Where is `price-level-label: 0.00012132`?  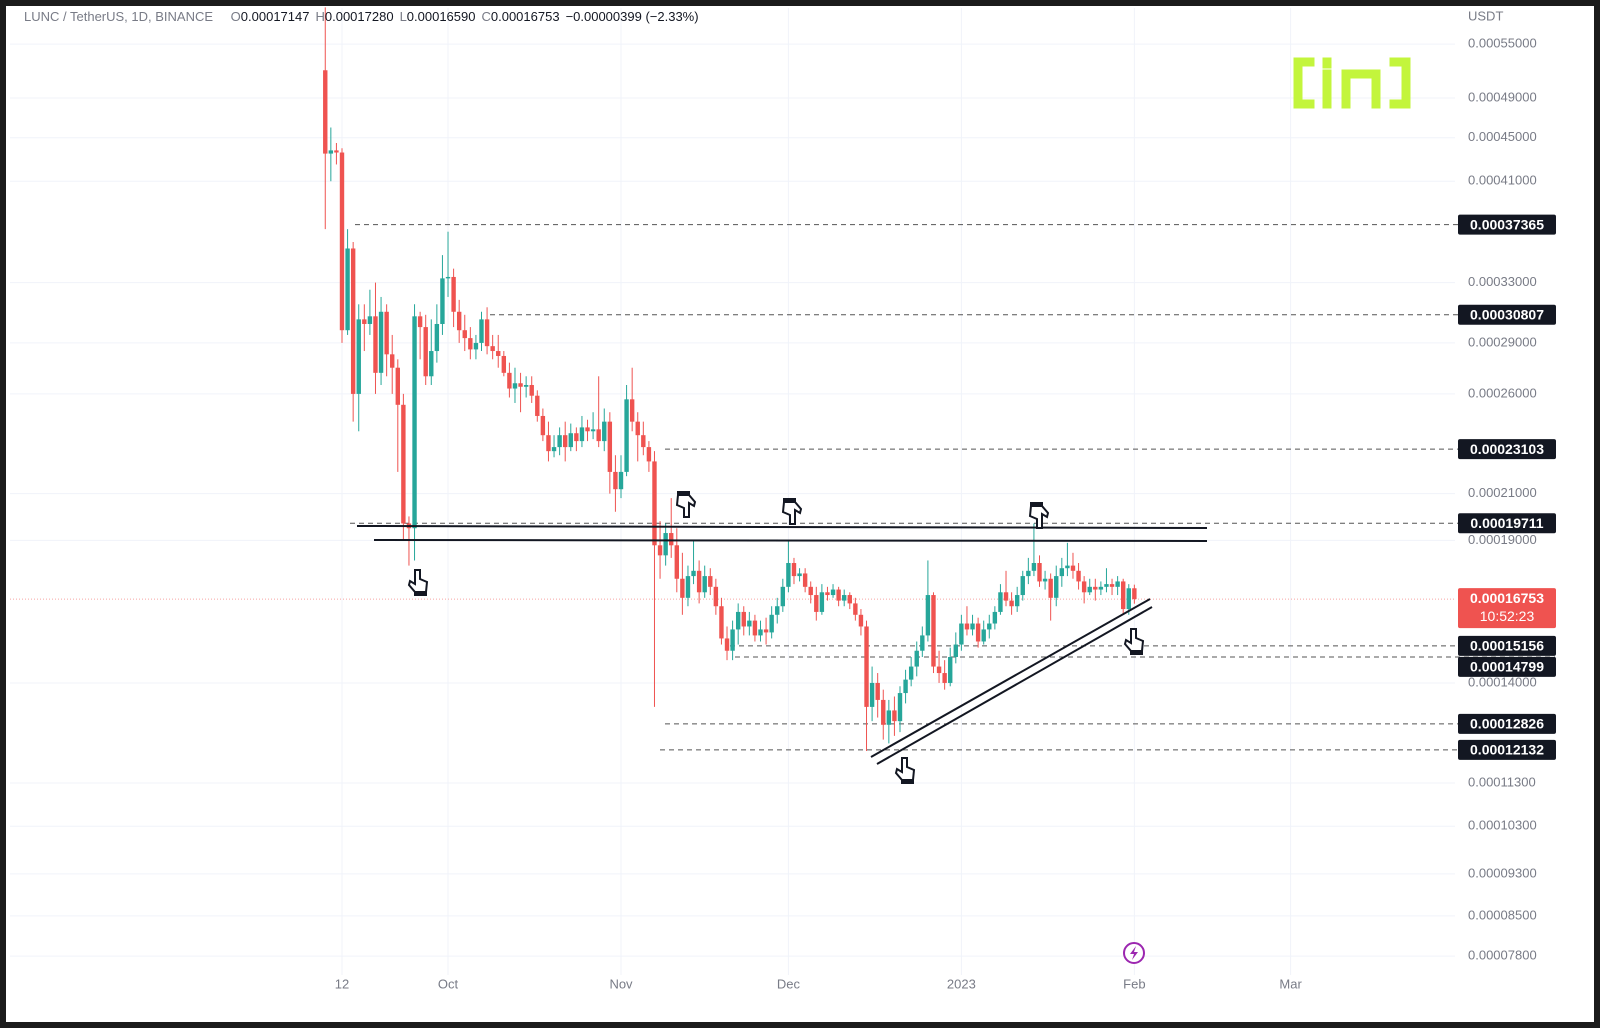 price-level-label: 0.00012132 is located at coordinates (1507, 750).